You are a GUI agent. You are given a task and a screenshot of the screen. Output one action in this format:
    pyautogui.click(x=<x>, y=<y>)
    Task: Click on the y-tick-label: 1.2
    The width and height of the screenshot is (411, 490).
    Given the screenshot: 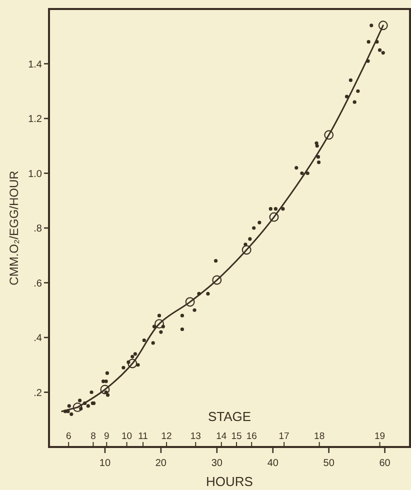 What is the action you would take?
    pyautogui.click(x=35, y=119)
    